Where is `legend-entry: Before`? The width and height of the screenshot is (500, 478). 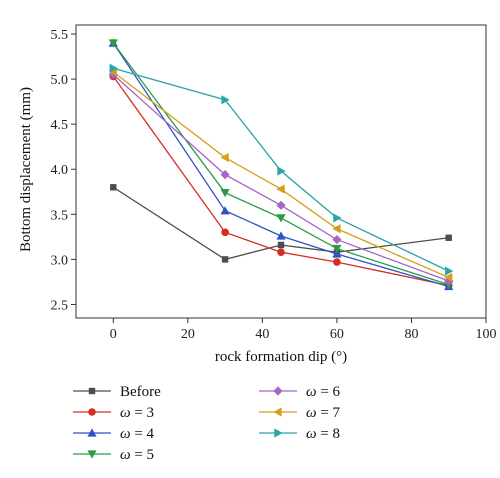
legend-entry: Before is located at coordinates (117, 392).